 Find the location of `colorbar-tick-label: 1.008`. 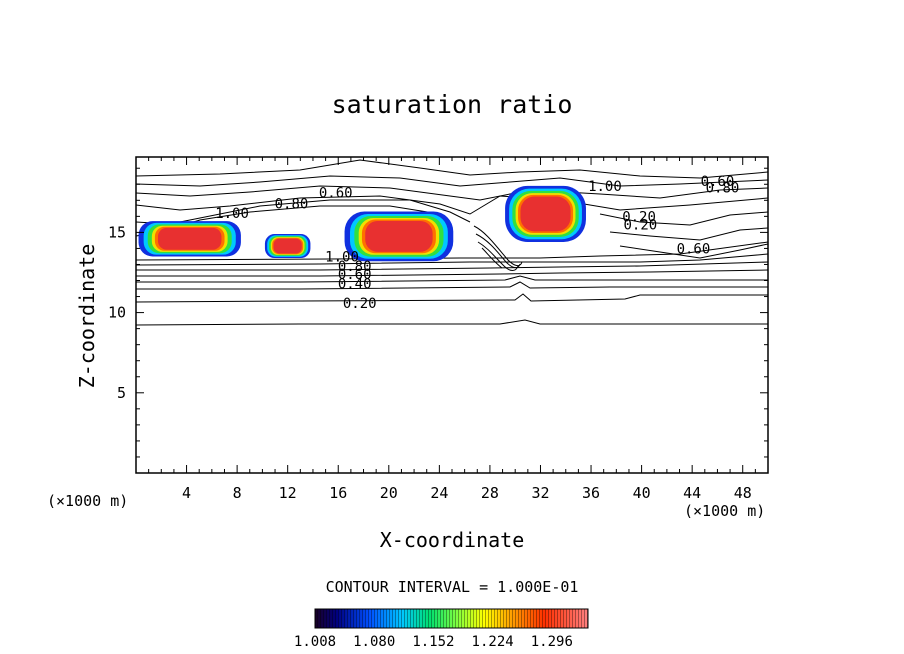

colorbar-tick-label: 1.008 is located at coordinates (315, 642).